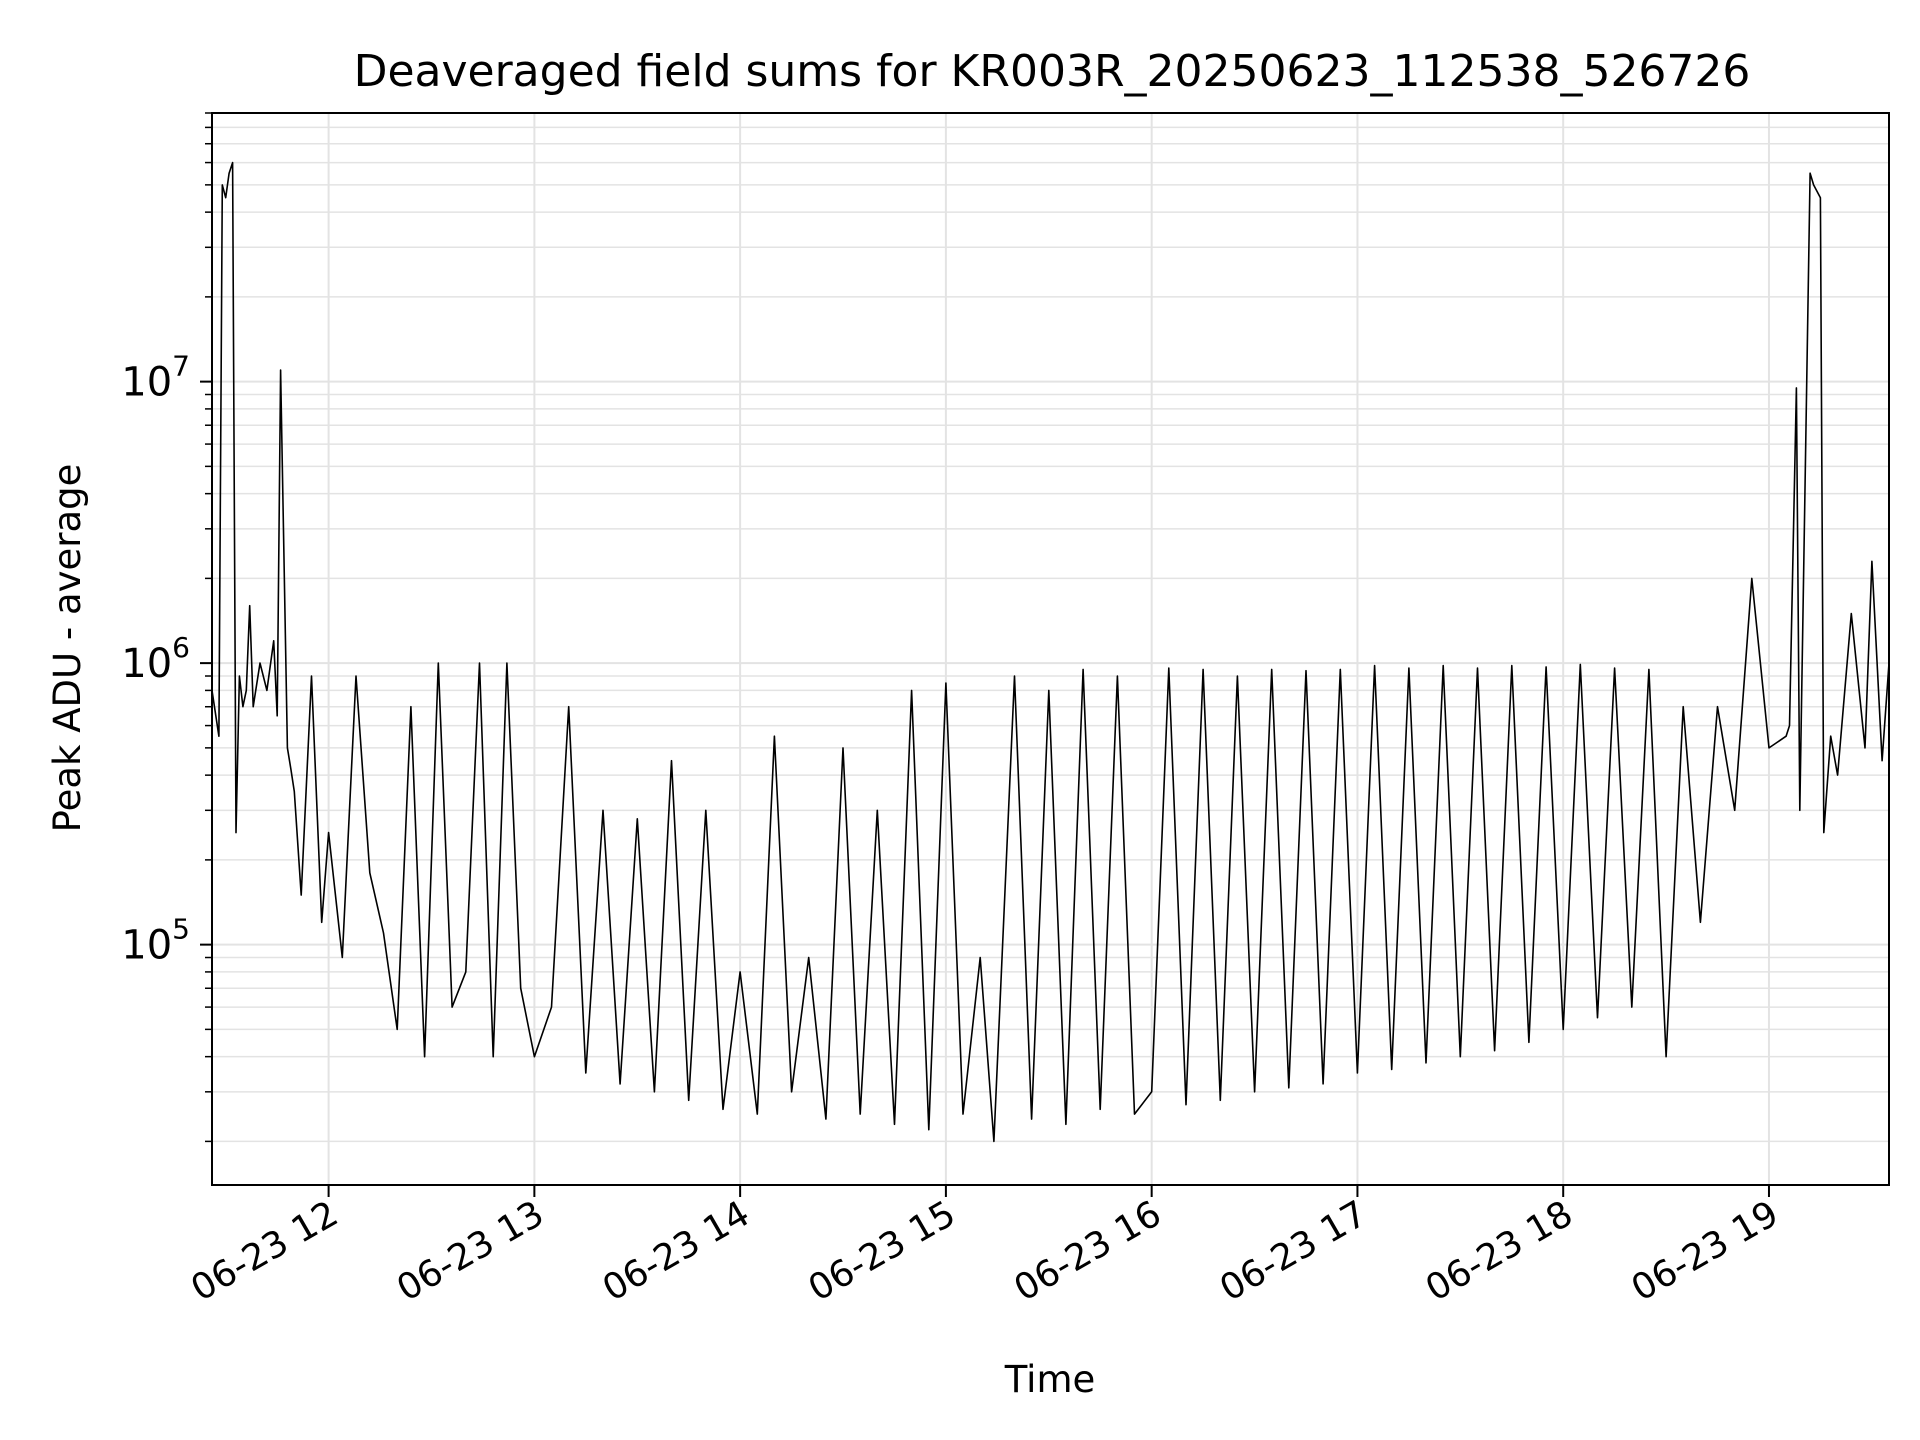 Image resolution: width=1920 pixels, height=1440 pixels. Describe the element at coordinates (155, 941) in the screenshot. I see `y-tick-label: 10⁵` at that location.